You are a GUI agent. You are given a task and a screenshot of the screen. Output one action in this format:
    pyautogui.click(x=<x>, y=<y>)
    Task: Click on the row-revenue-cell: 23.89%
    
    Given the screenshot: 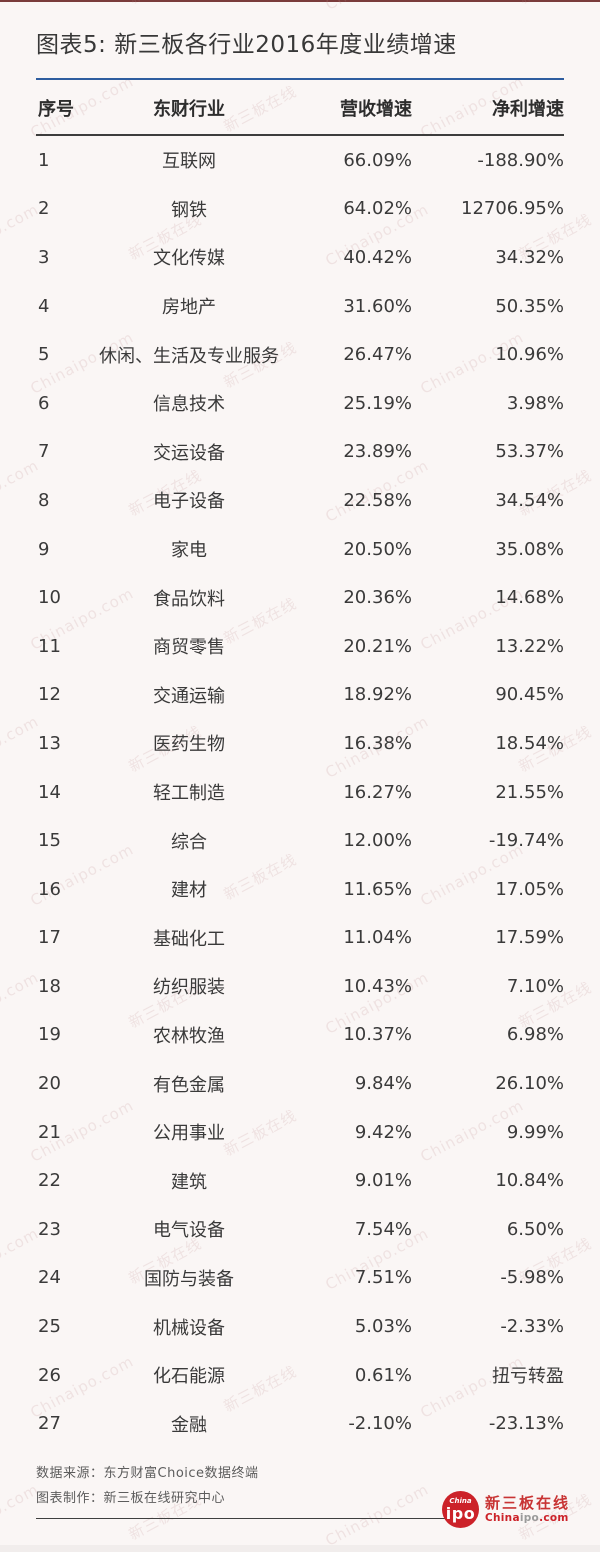 What is the action you would take?
    pyautogui.click(x=377, y=452)
    